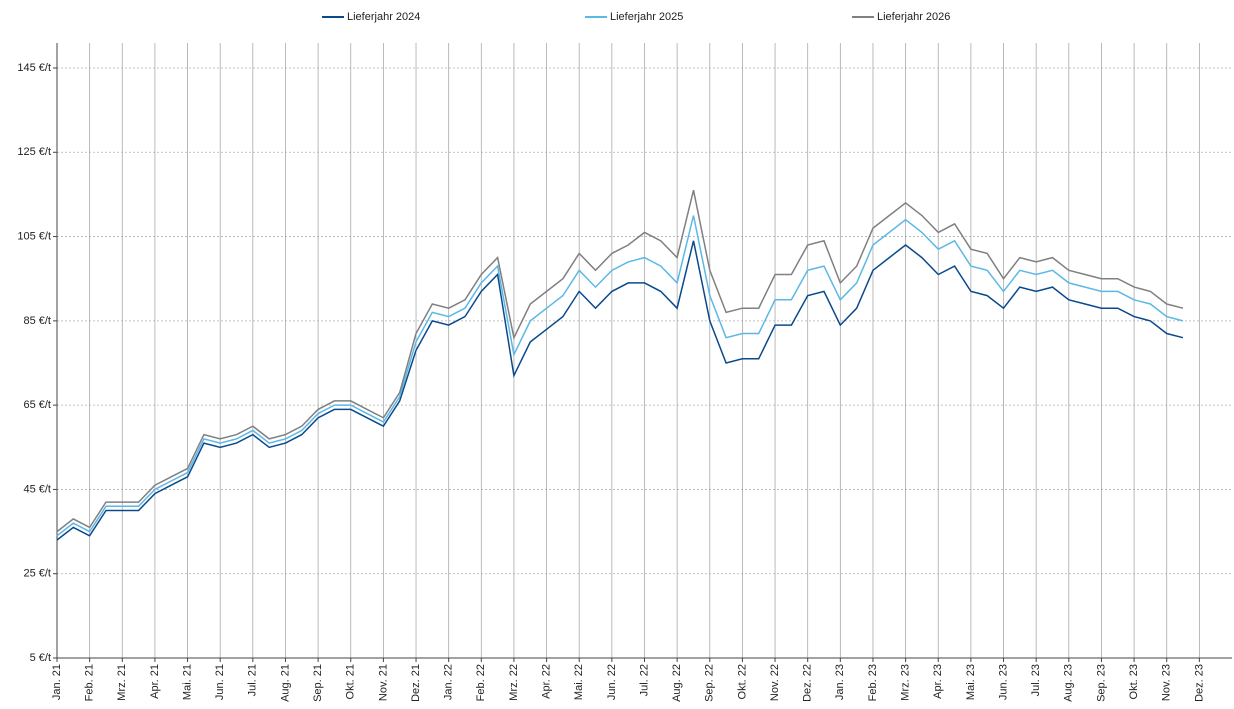 The width and height of the screenshot is (1234, 709). What do you see at coordinates (840, 682) in the screenshot?
I see `x-tick-label: Jan. 23` at bounding box center [840, 682].